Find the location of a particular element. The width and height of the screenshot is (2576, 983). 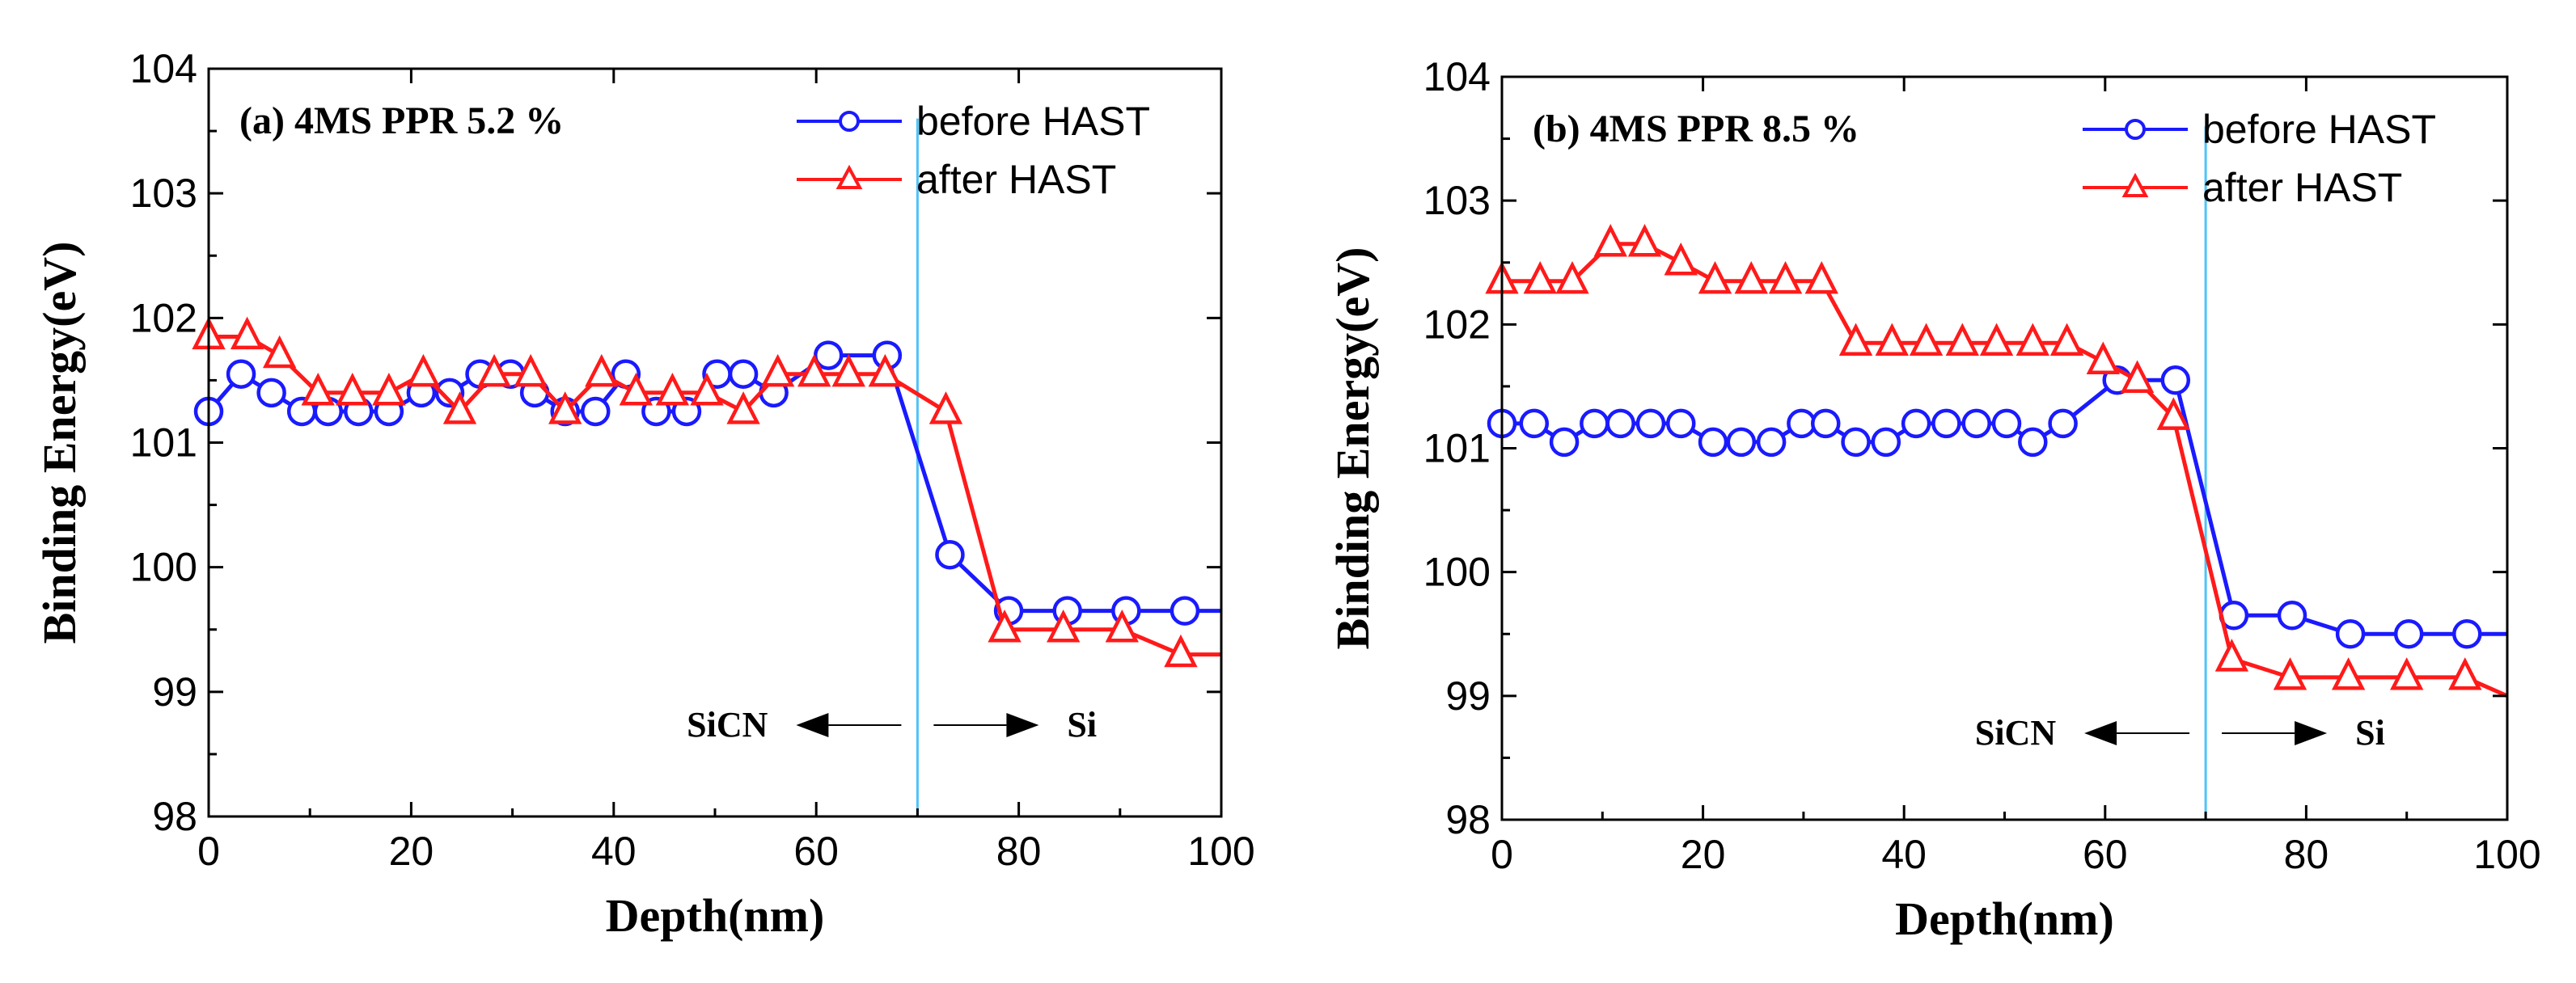

x-tick-label: 0 is located at coordinates (209, 851).